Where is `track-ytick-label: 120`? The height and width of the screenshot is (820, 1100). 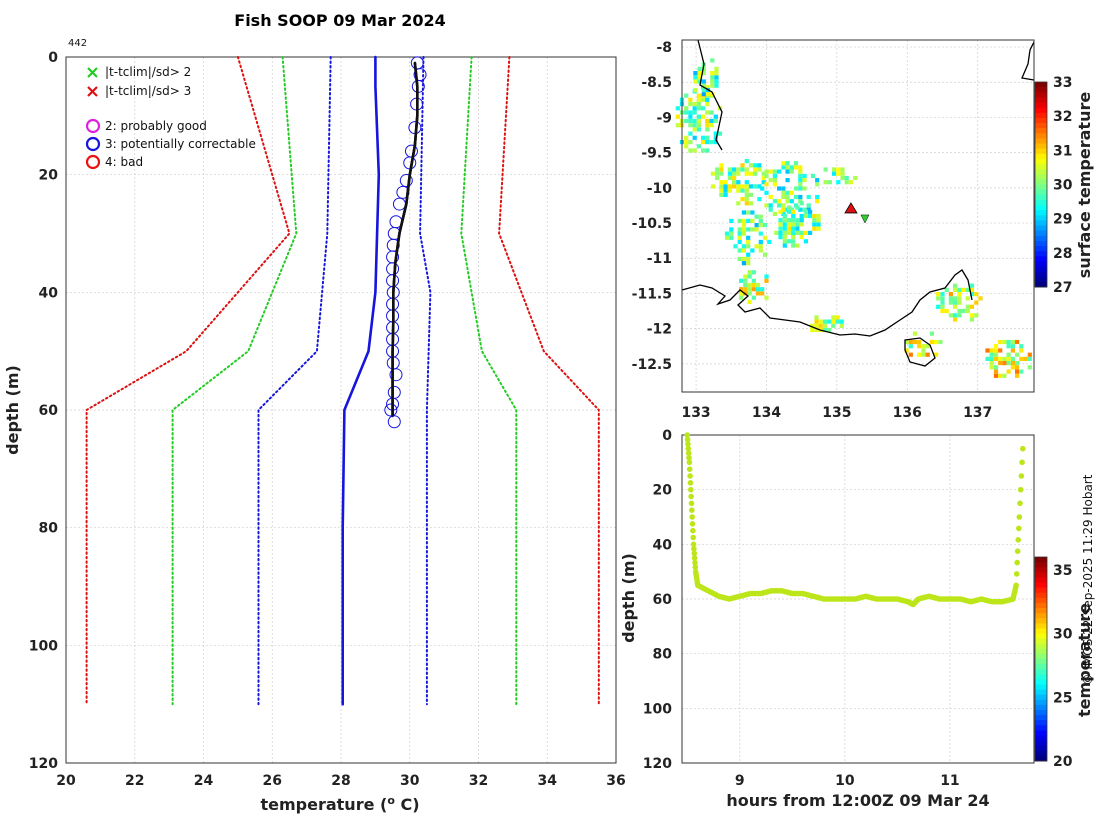
track-ytick-label: 120 is located at coordinates (657, 764).